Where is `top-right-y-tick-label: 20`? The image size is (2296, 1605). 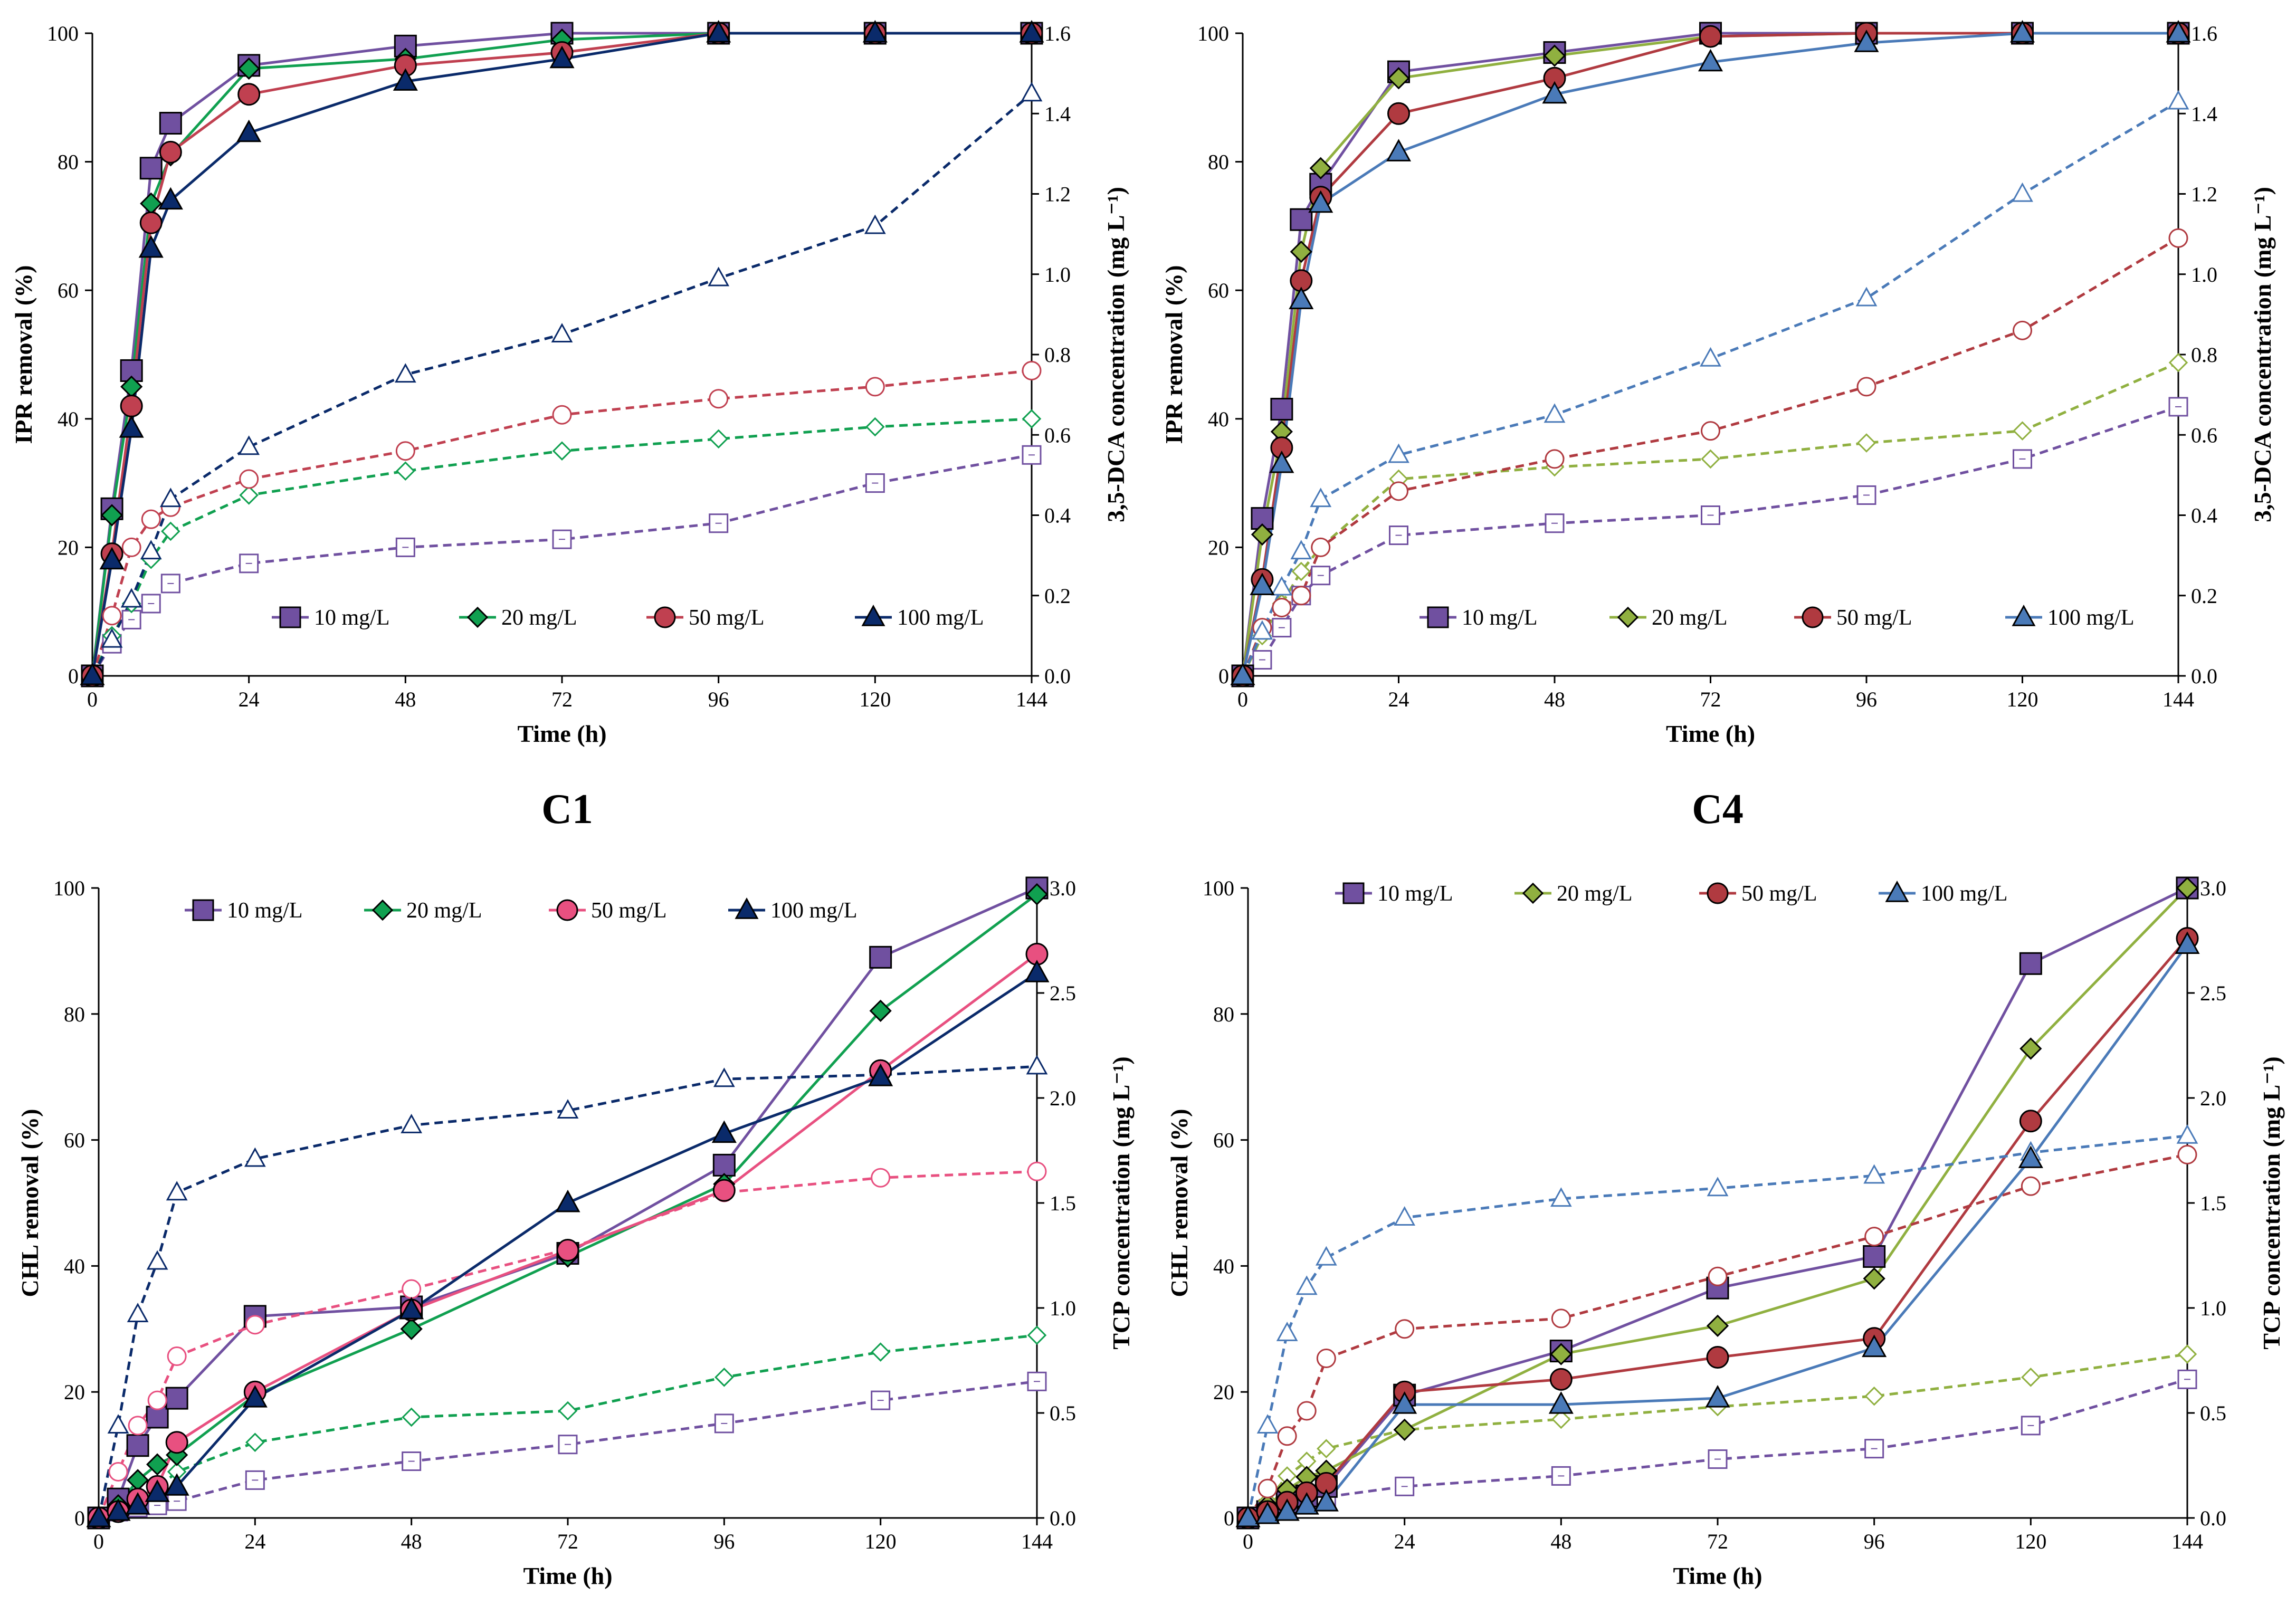
top-right-y-tick-label: 20 is located at coordinates (1218, 548).